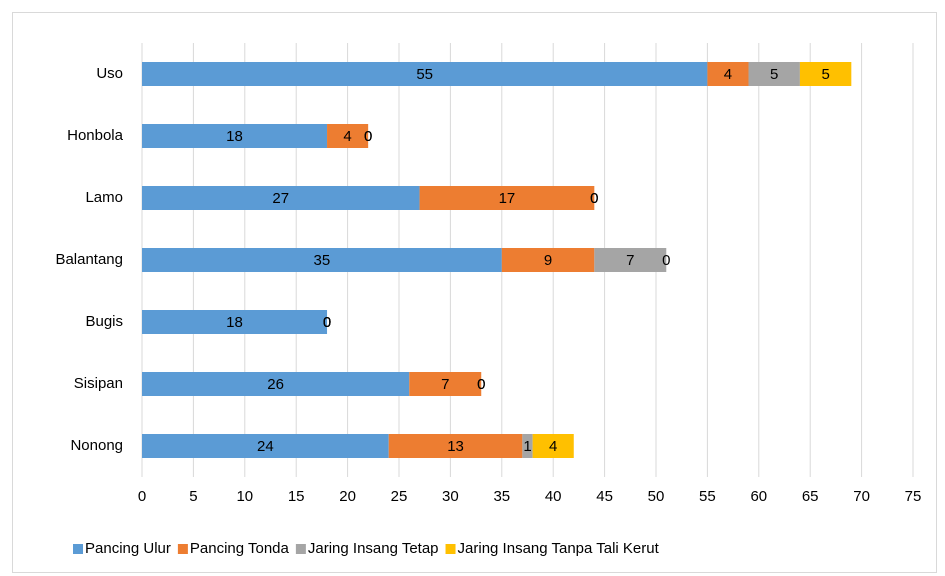  What do you see at coordinates (109, 73) in the screenshot?
I see `y-tick-label: Uso` at bounding box center [109, 73].